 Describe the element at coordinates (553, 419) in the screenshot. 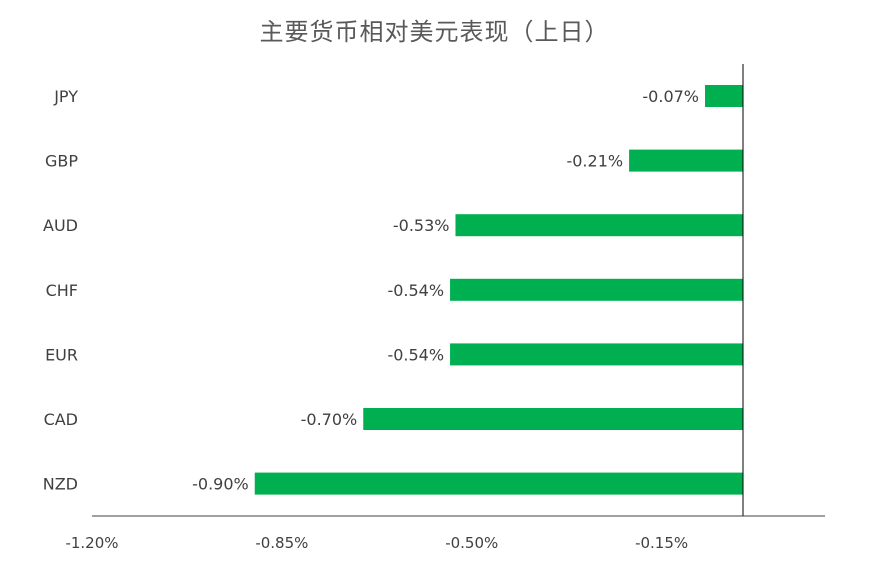

I see `bar-cad` at that location.